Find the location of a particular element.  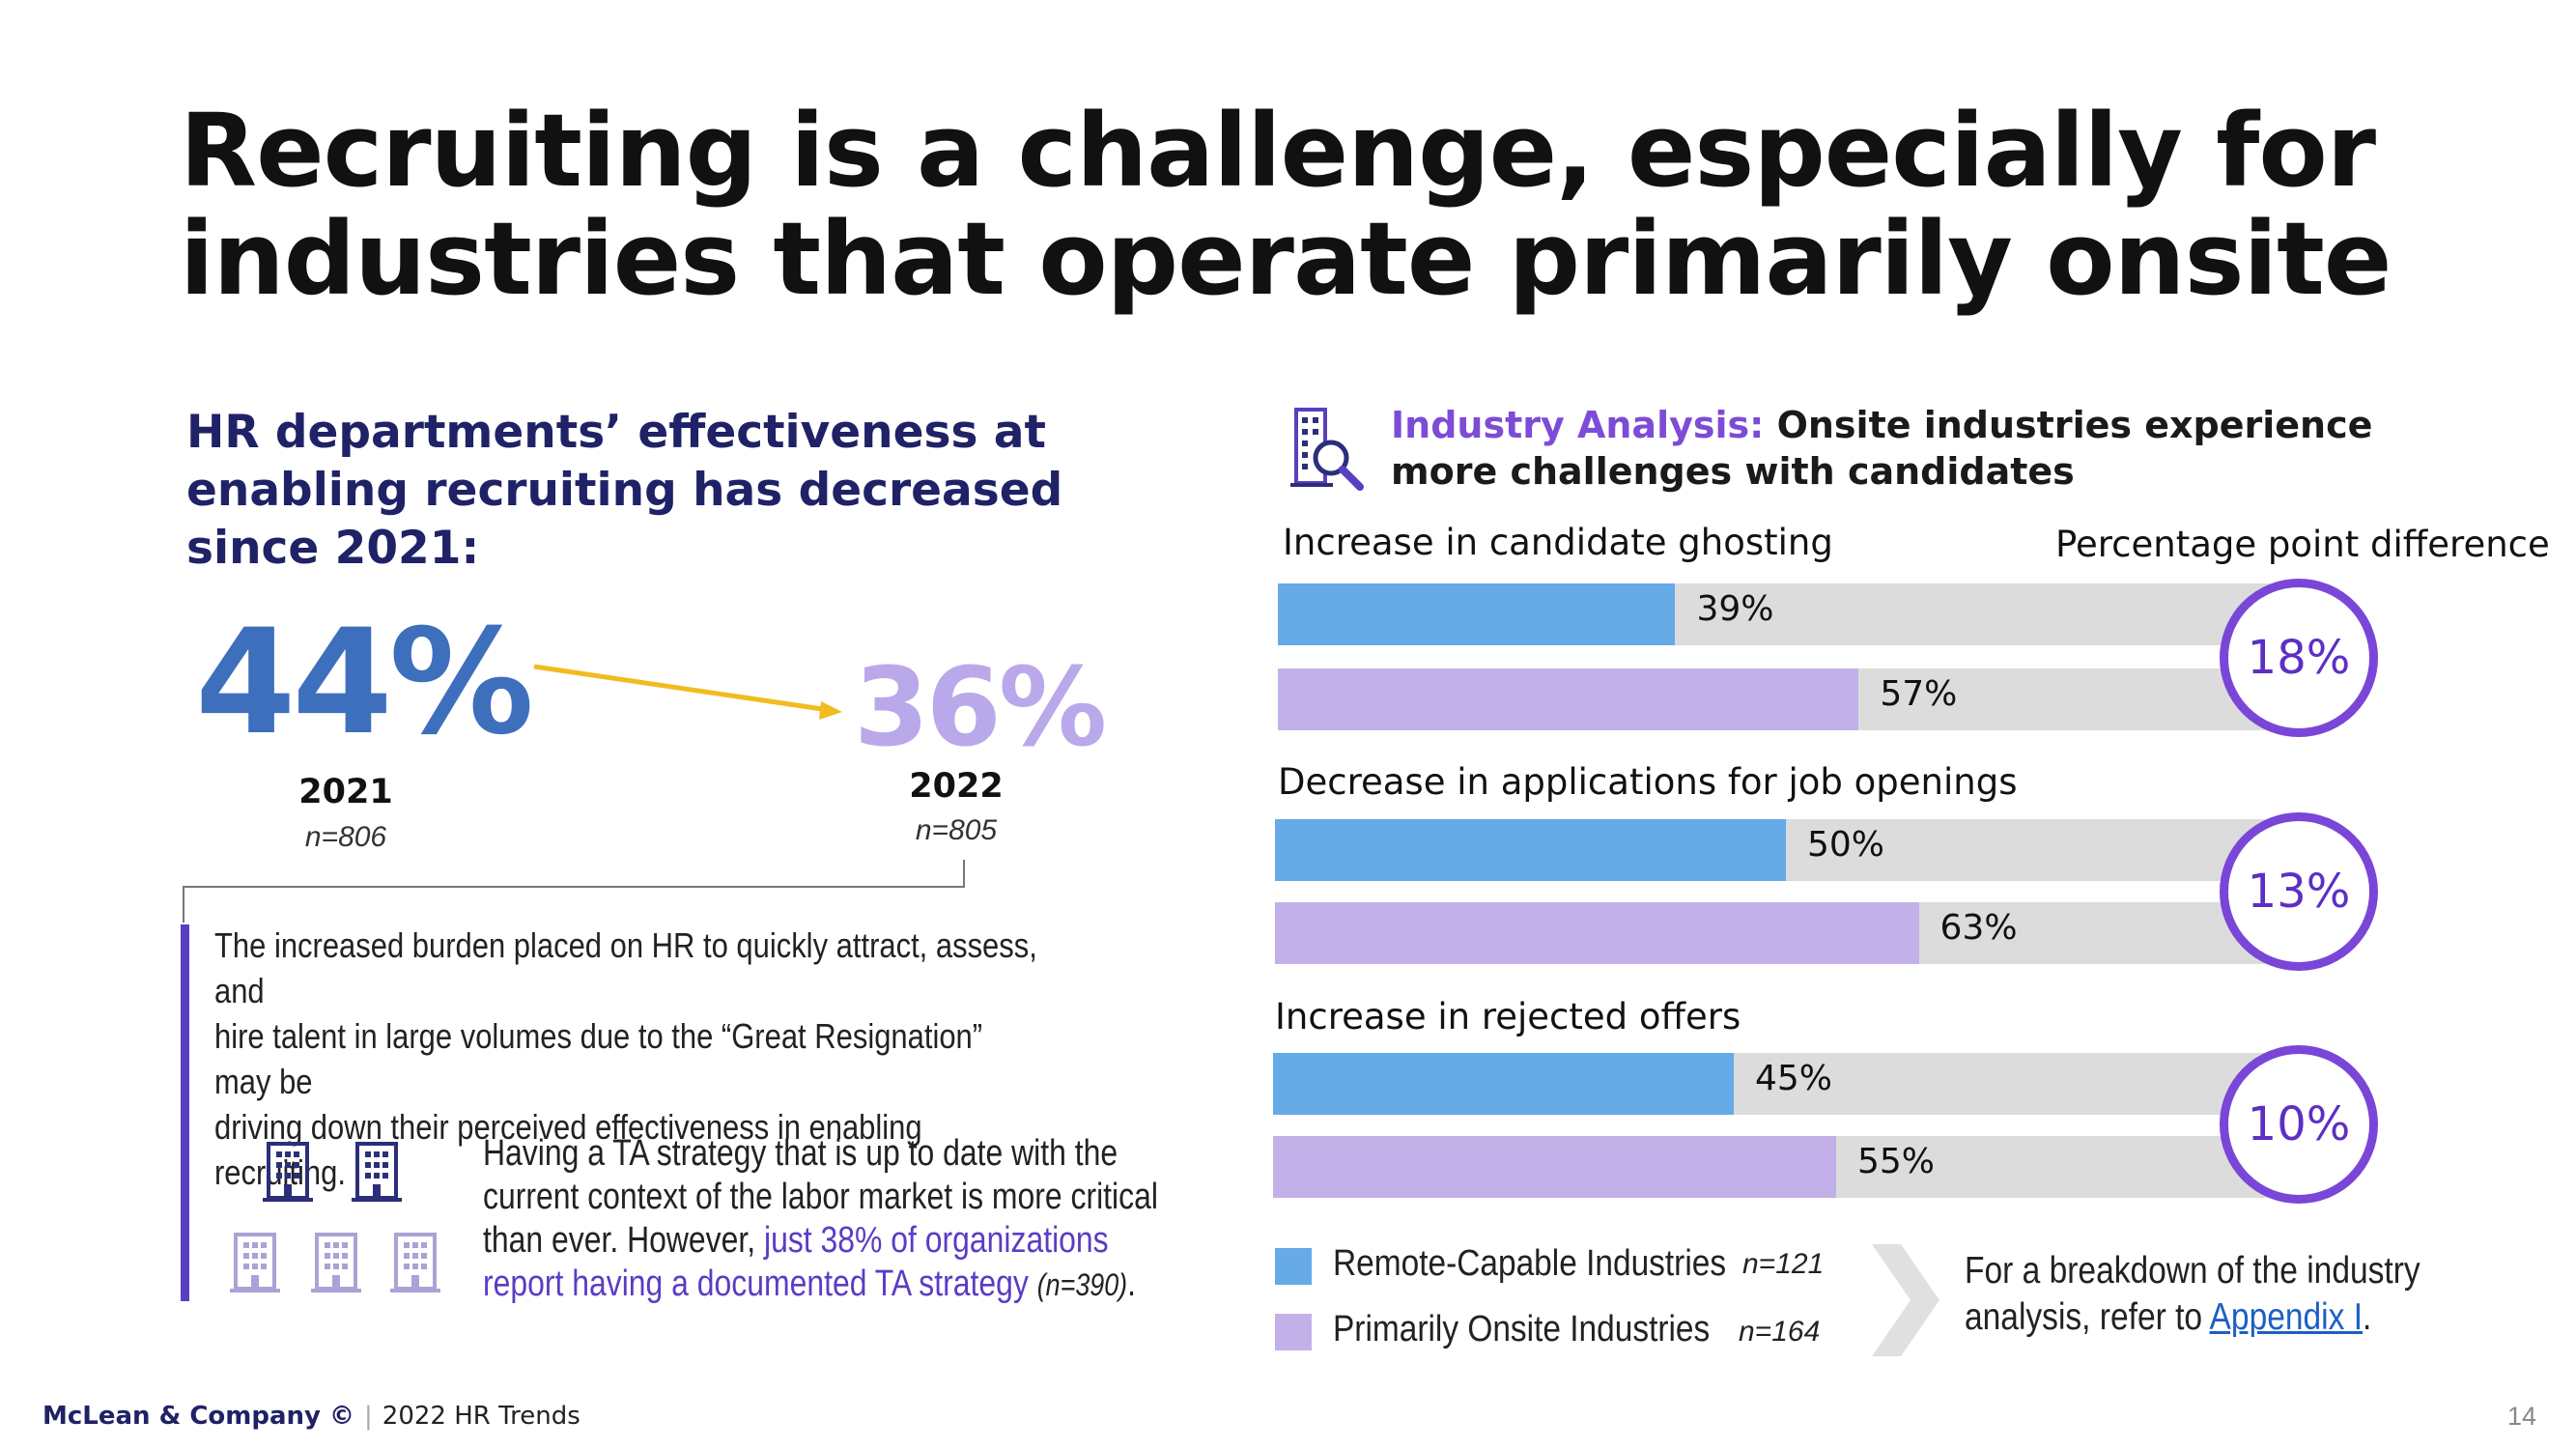

chart-group-title: Increase in rejected offers is located at coordinates (1508, 1016).